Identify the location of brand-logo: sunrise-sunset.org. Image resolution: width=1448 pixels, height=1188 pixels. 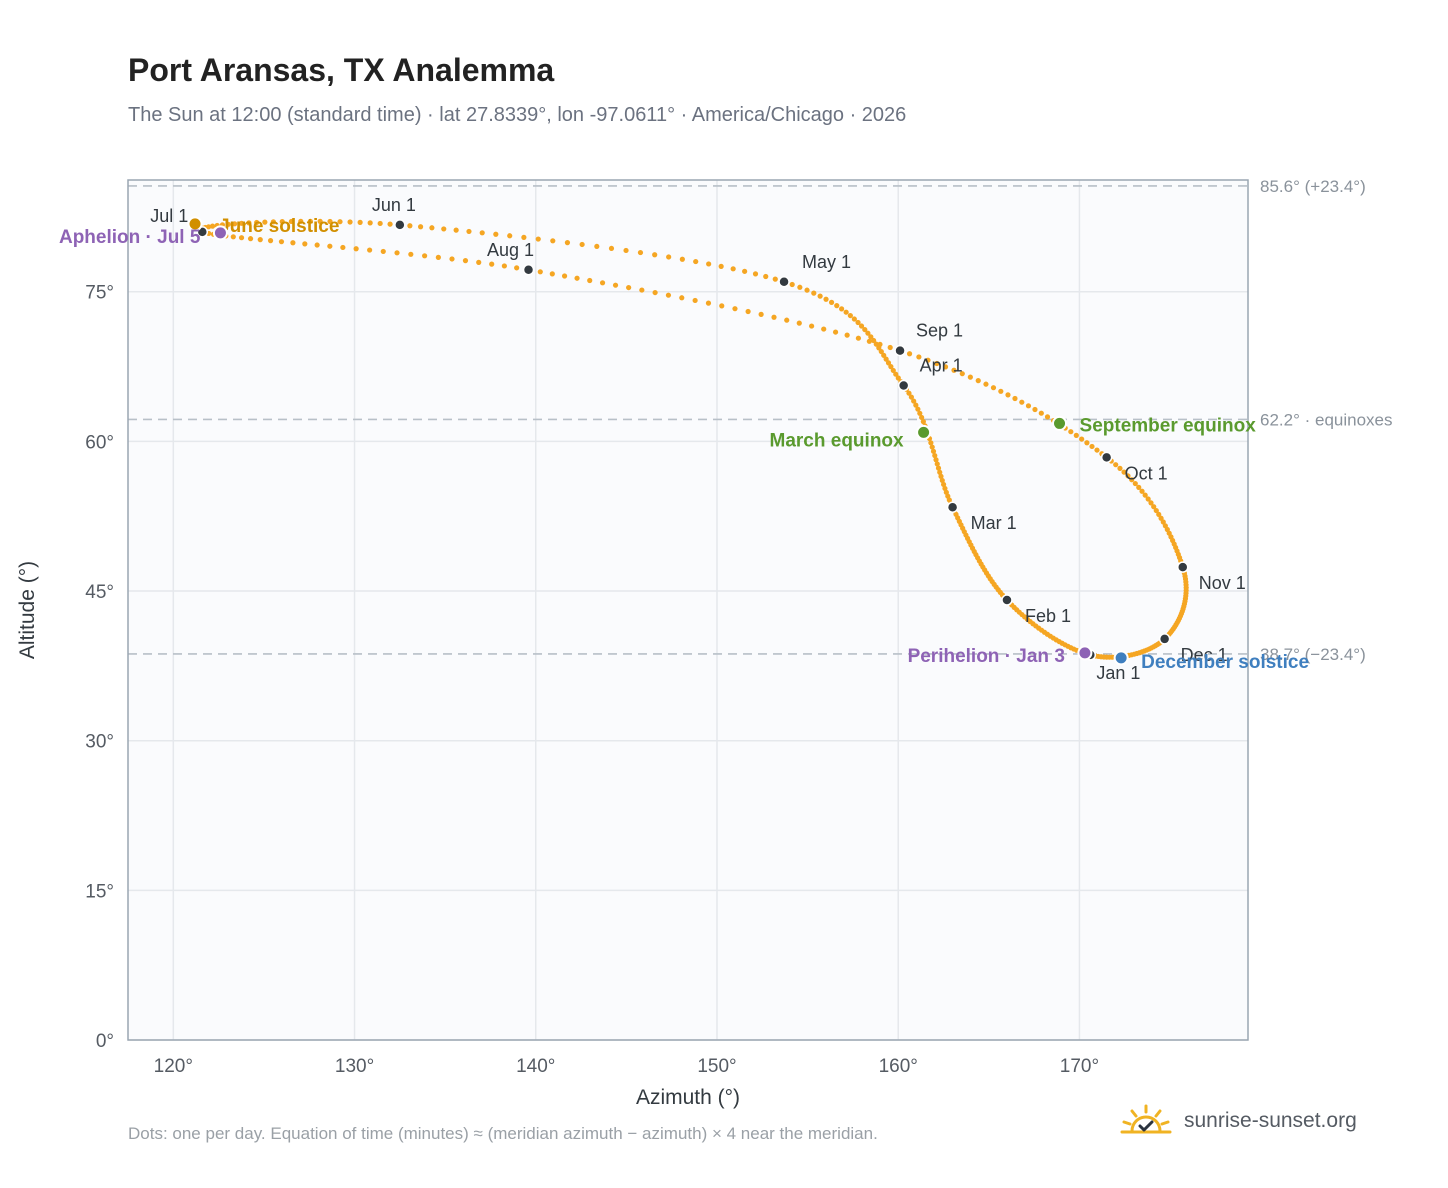
(1238, 1121).